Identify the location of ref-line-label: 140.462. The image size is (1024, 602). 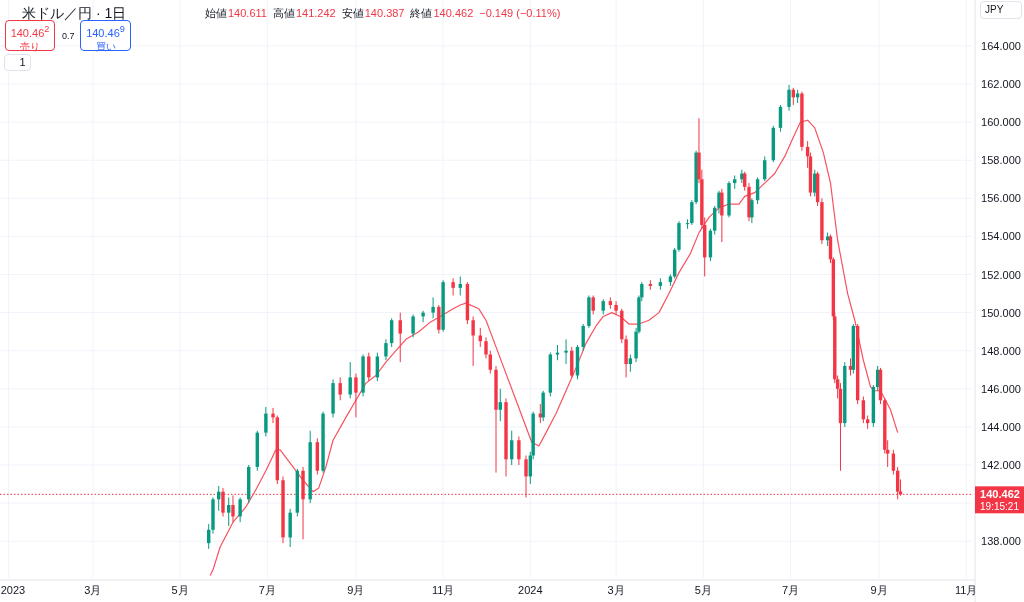
(1000, 494).